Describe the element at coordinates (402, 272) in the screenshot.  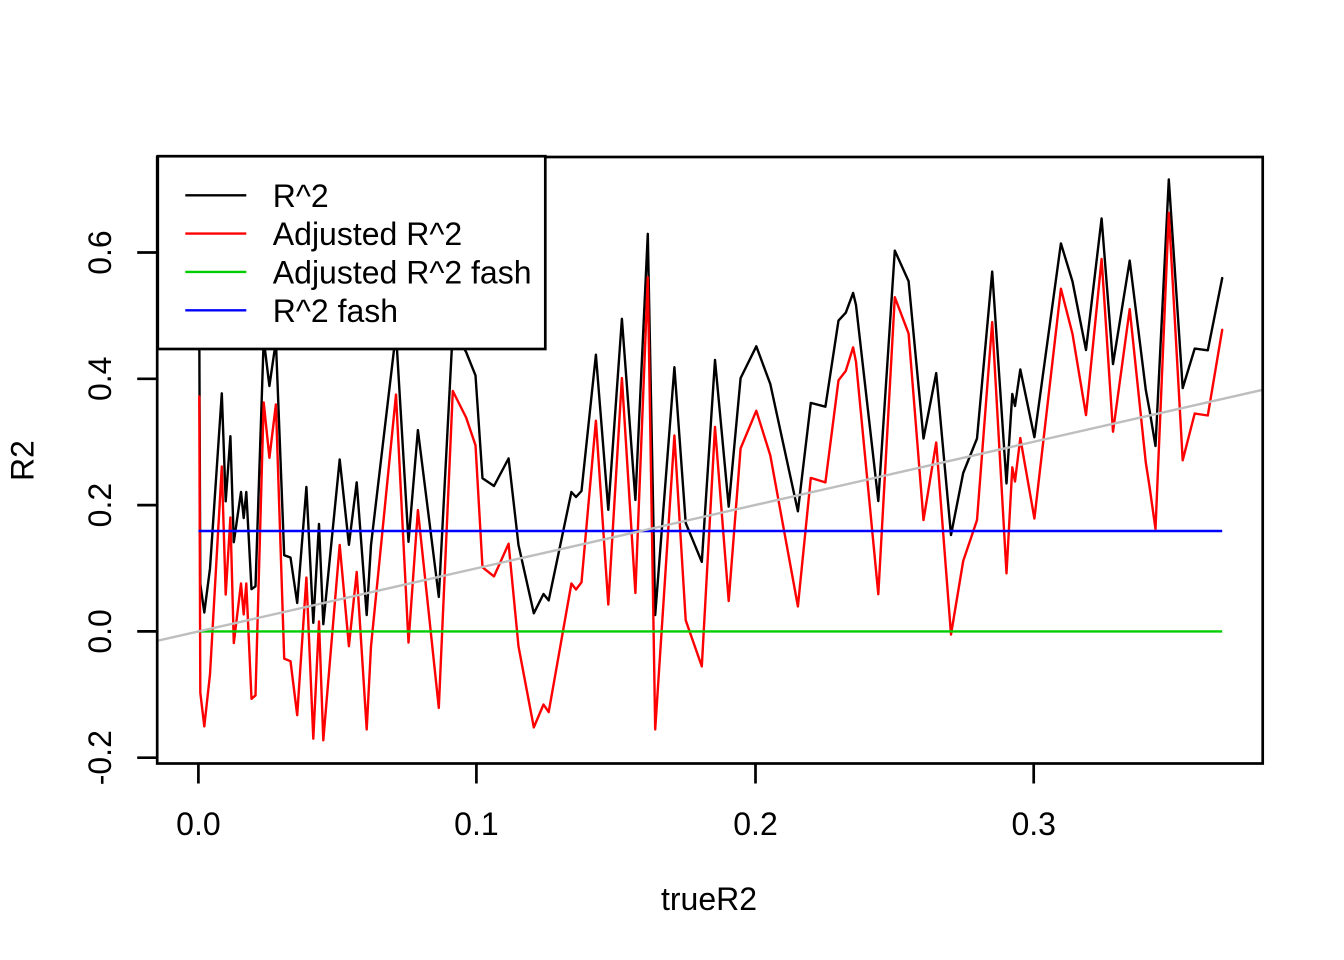
I see `svg-text: Adjusted R^2 fash` at that location.